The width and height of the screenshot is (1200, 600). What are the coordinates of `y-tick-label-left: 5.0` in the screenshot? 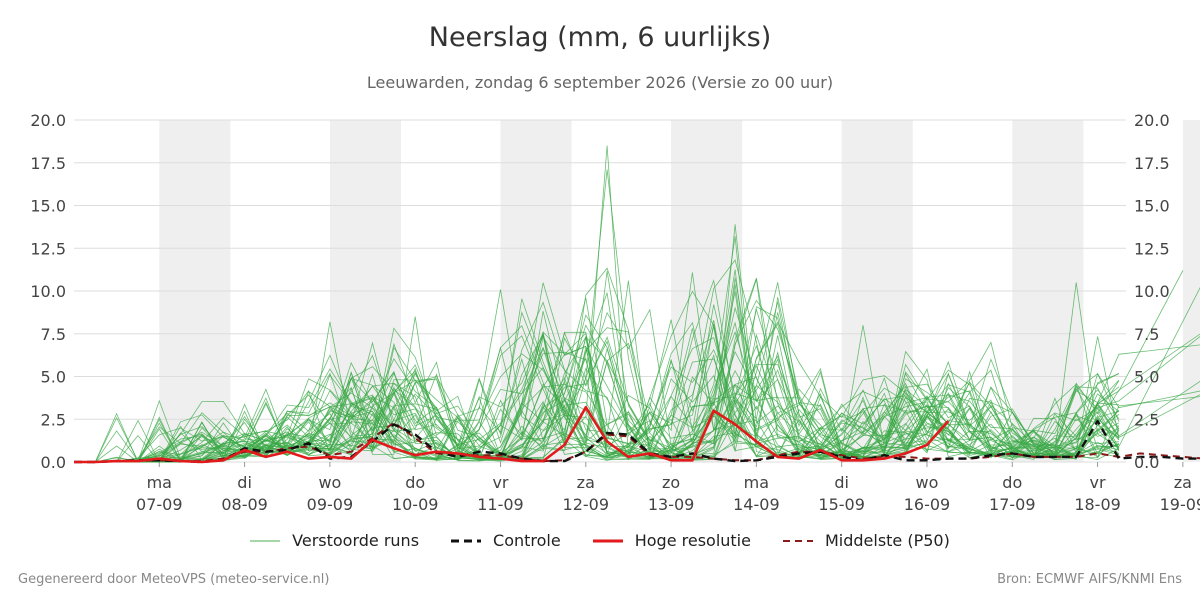 It's located at (53, 377).